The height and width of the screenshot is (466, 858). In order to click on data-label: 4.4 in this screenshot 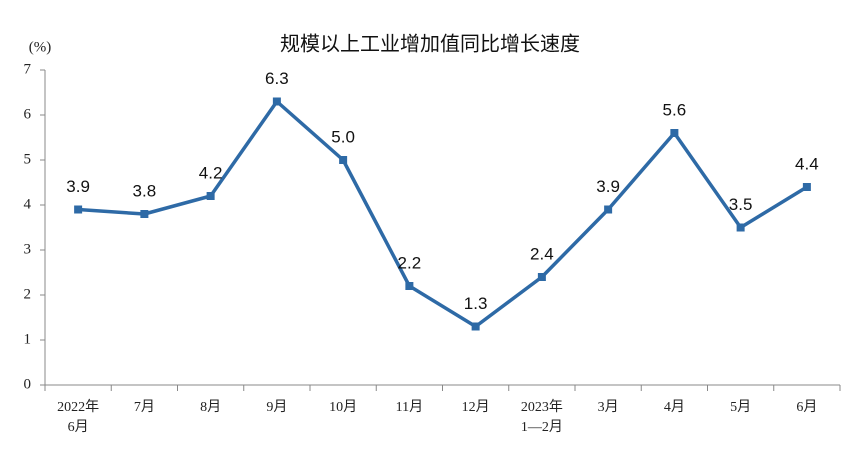, I will do `click(807, 163)`.